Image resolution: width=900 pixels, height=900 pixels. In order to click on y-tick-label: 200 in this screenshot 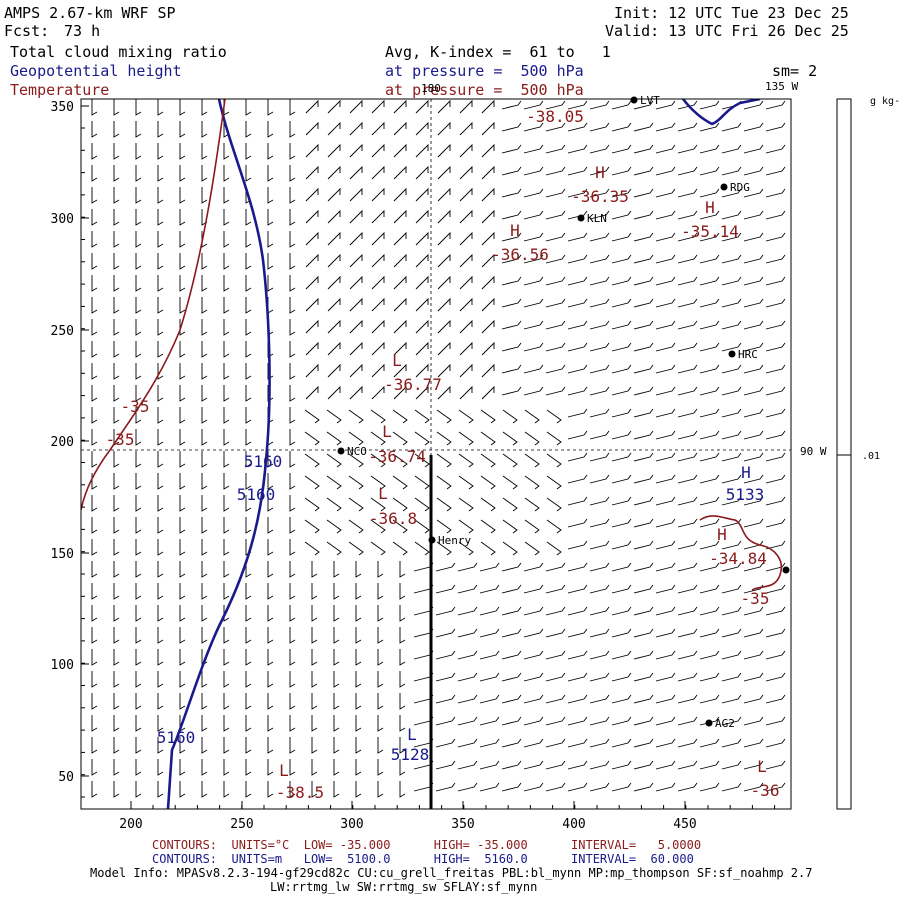, I will do `click(62, 442)`.